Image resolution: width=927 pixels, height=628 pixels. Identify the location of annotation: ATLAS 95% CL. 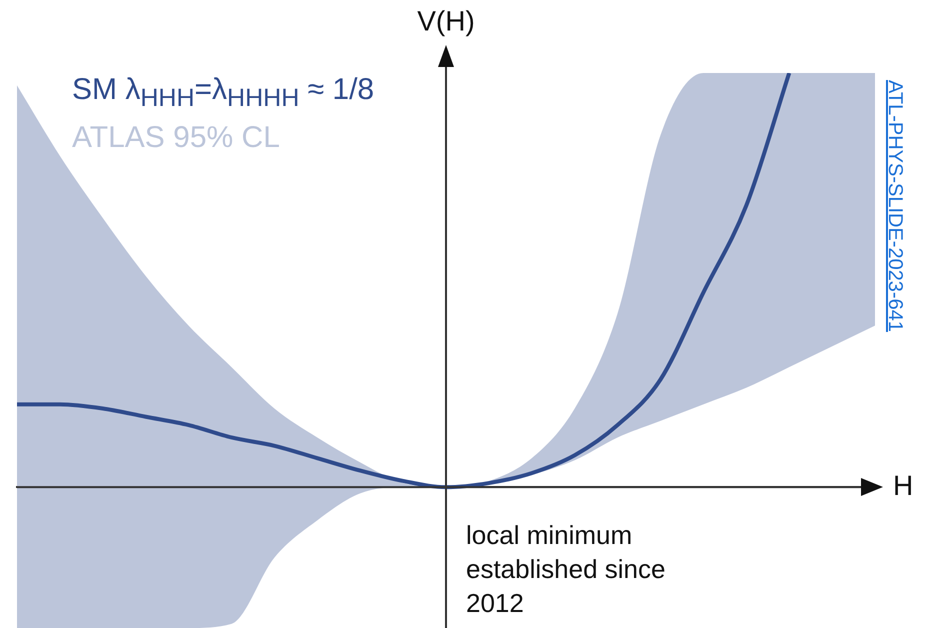
(176, 138).